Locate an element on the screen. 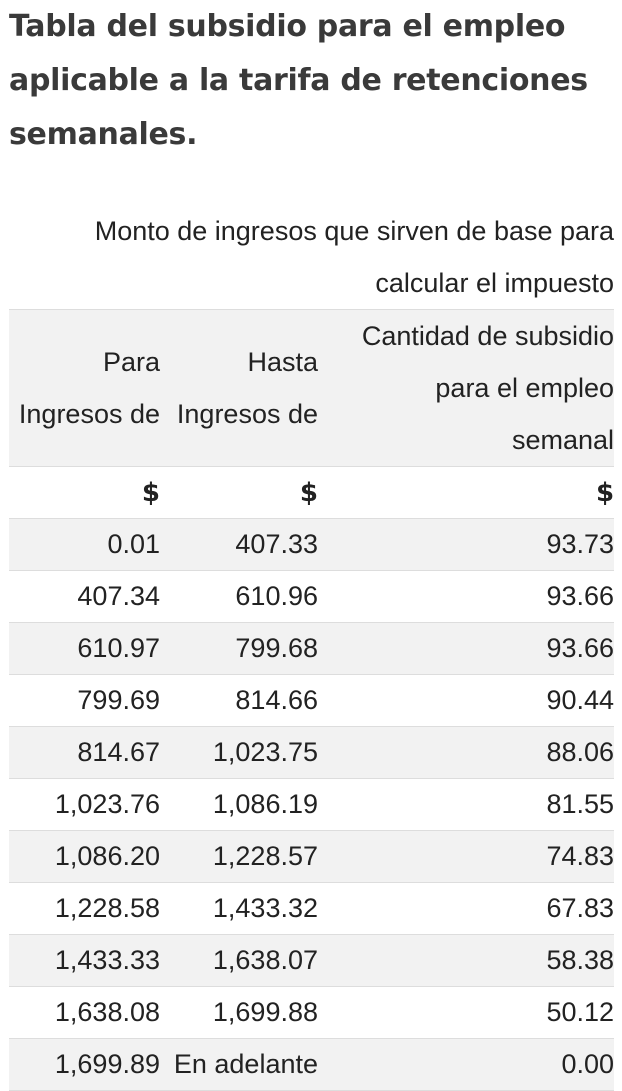 The width and height of the screenshot is (622, 1091). table-row: 0.01 407.33 93.73 is located at coordinates (312, 544).